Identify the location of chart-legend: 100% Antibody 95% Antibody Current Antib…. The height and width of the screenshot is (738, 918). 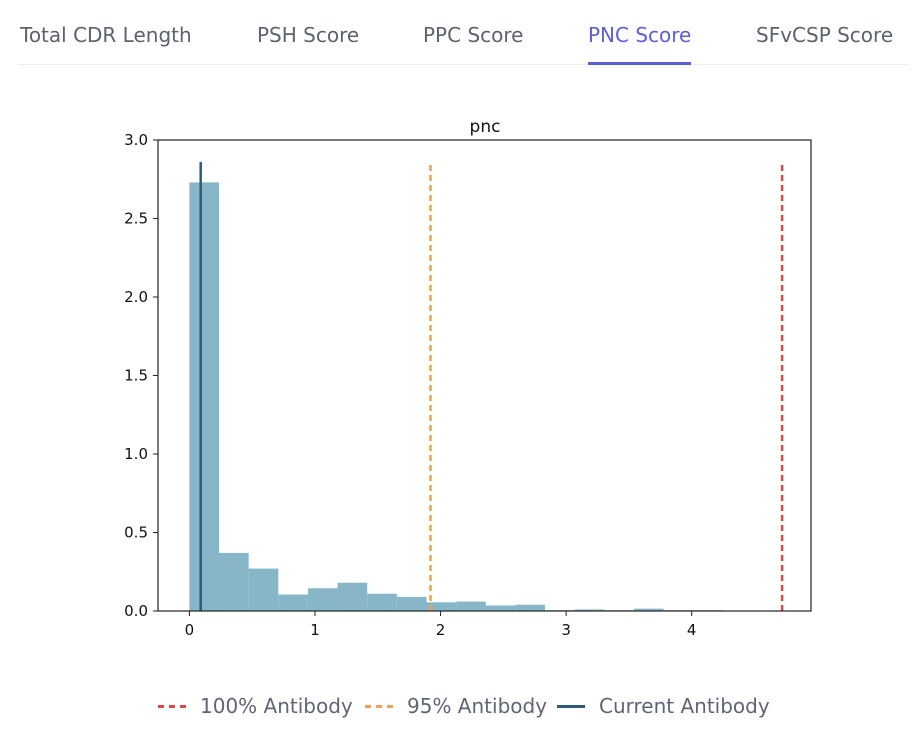
(459, 706).